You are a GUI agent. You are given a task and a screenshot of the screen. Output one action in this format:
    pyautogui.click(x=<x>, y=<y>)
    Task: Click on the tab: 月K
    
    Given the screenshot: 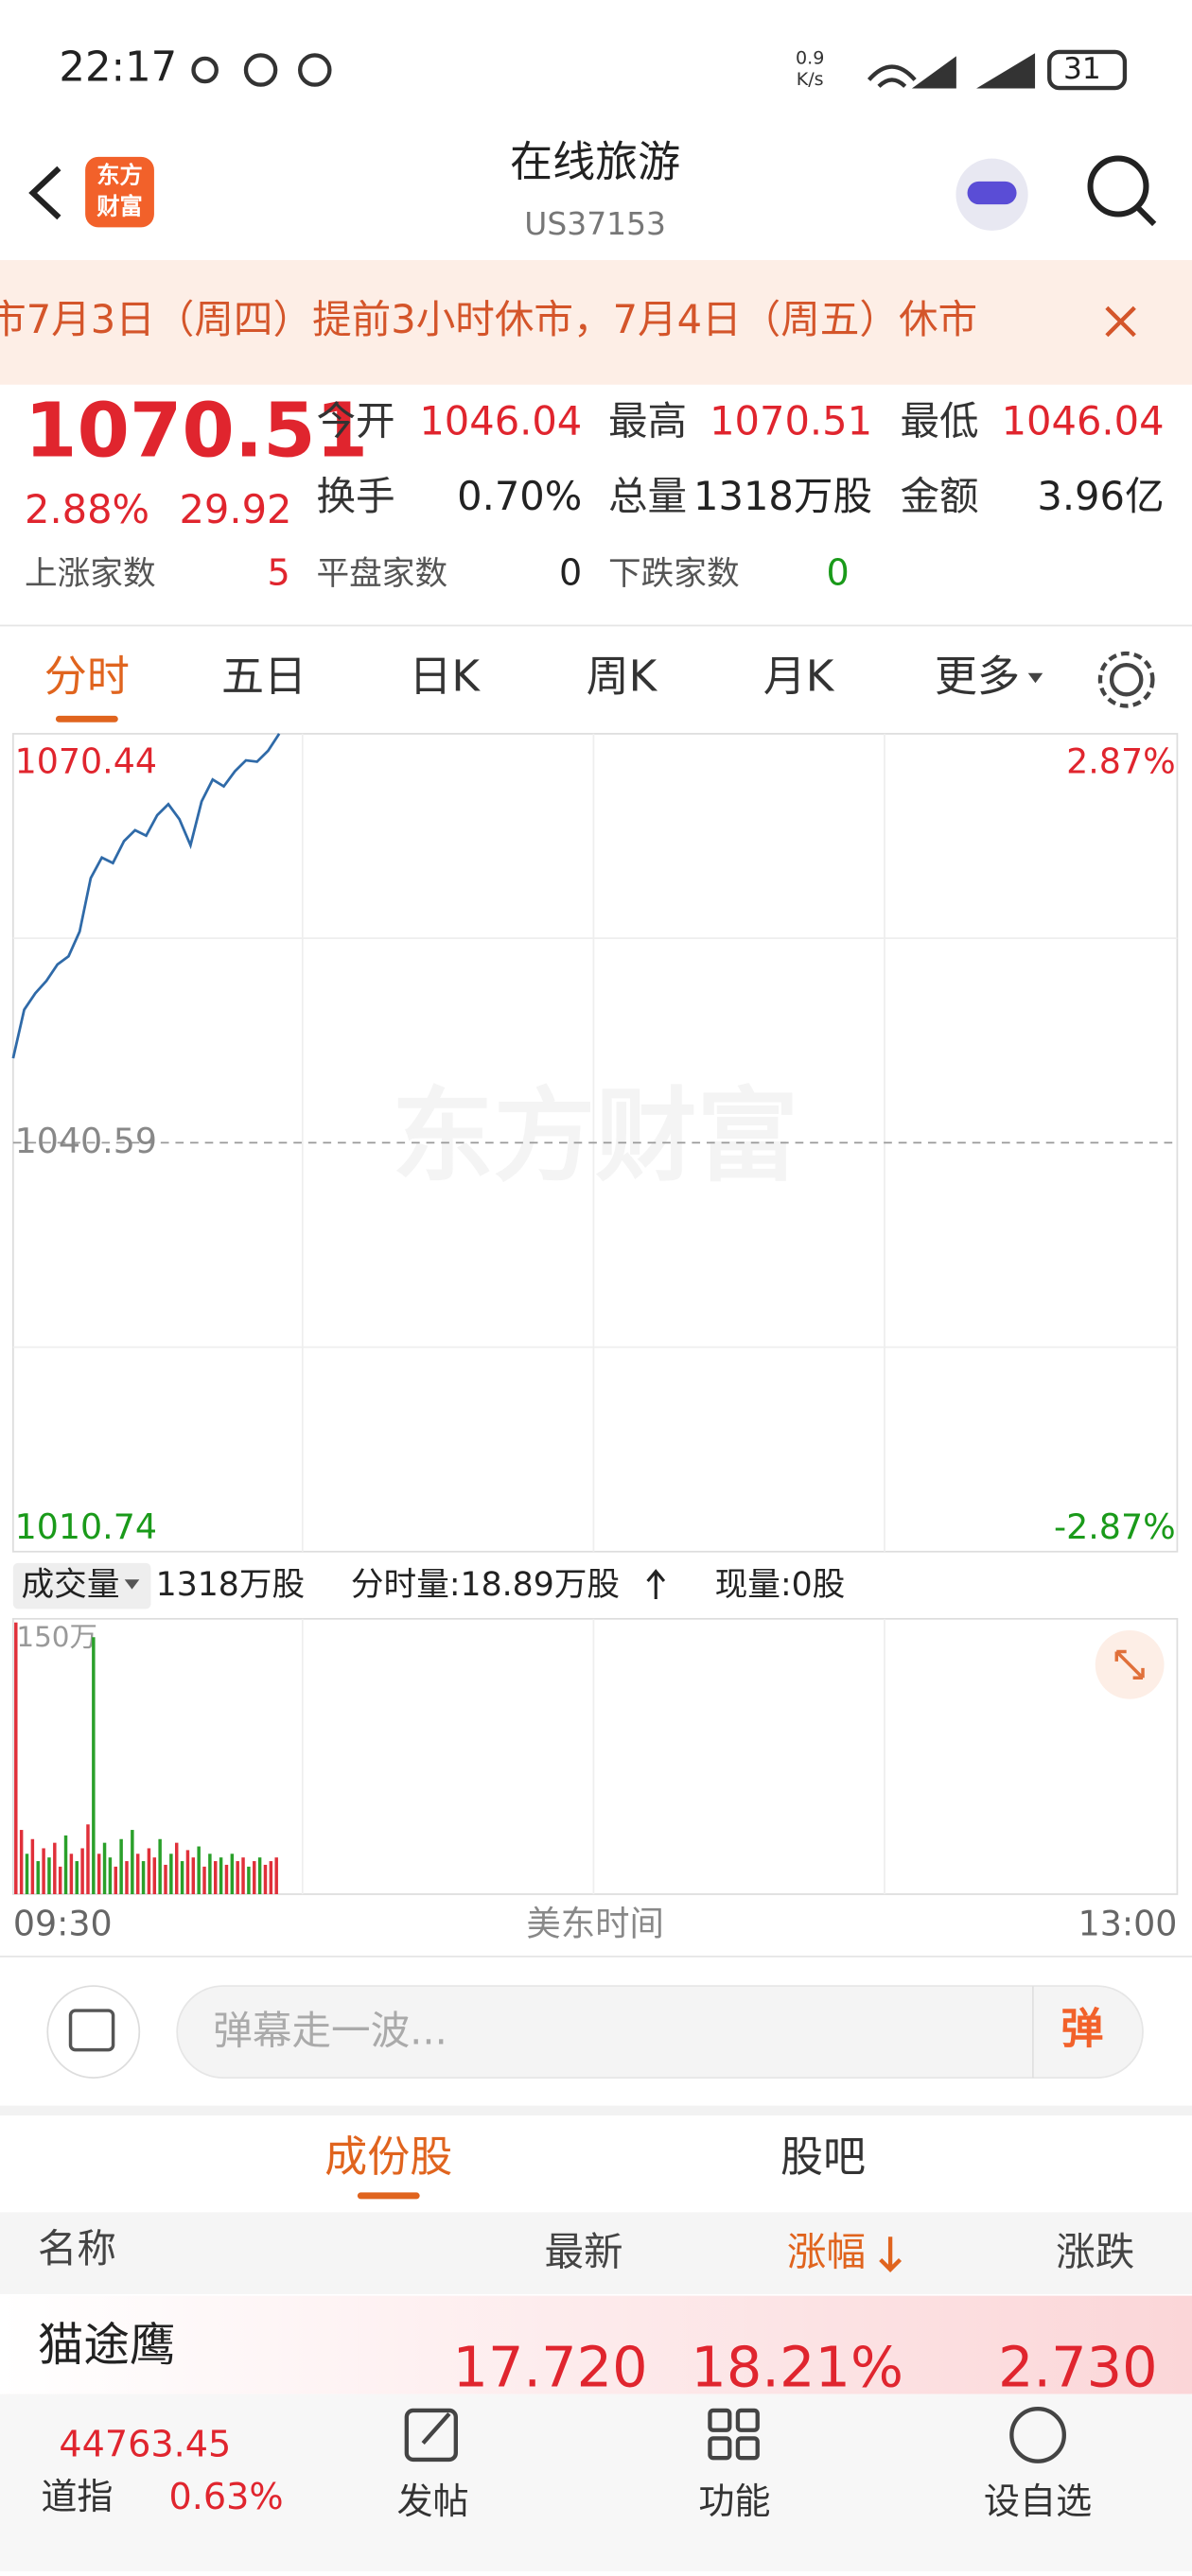 What is the action you would take?
    pyautogui.click(x=799, y=677)
    